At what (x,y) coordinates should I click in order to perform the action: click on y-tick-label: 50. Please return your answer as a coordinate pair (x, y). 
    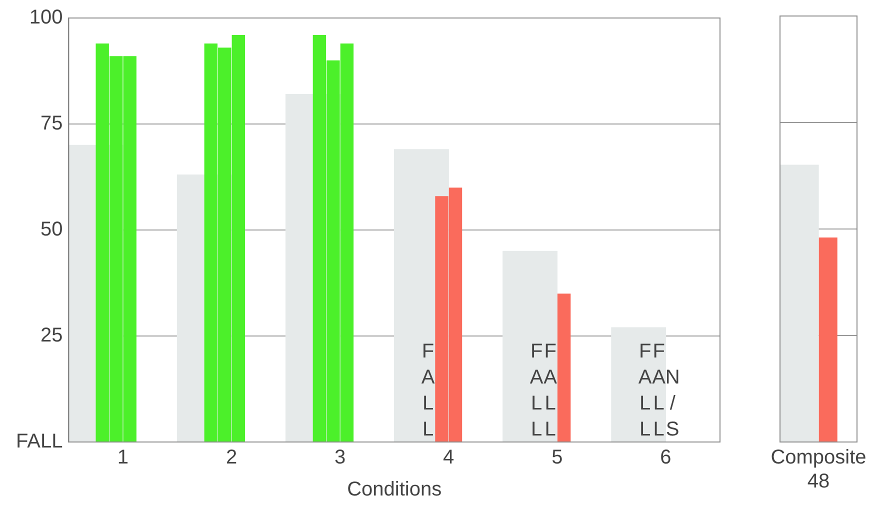
    Looking at the image, I should click on (51, 229).